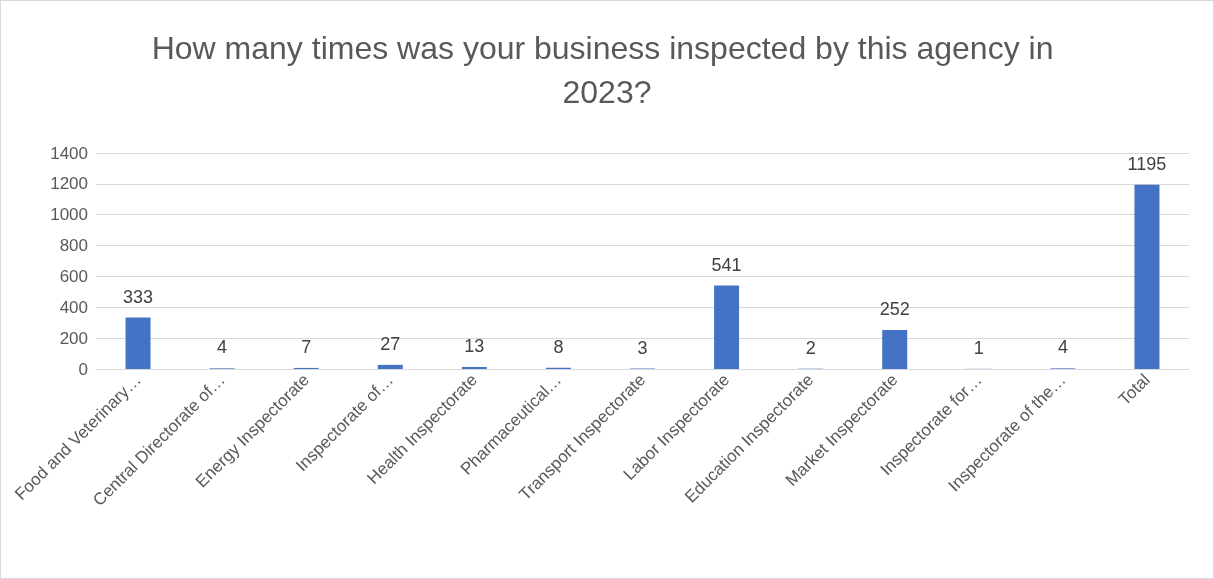 The image size is (1214, 579). What do you see at coordinates (607, 70) in the screenshot?
I see `chart-title: How many times was your business inspected by this agency in 2023?` at bounding box center [607, 70].